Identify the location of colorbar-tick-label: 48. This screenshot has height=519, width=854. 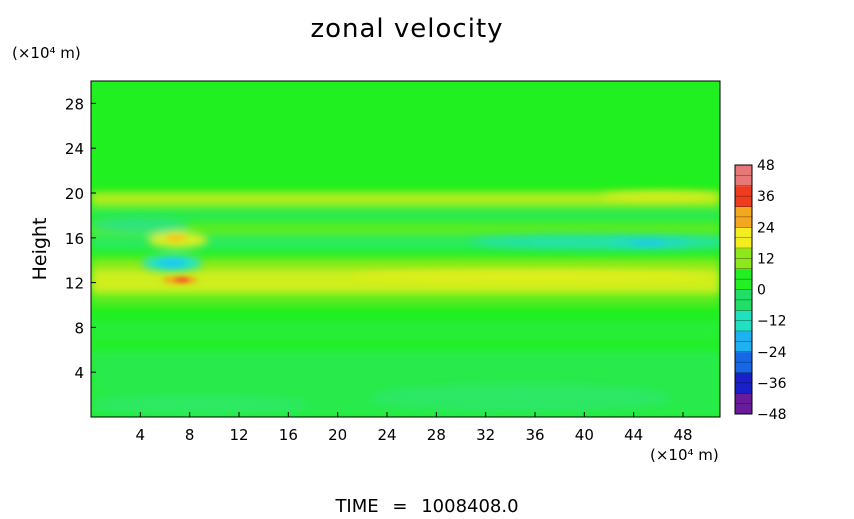
(766, 166).